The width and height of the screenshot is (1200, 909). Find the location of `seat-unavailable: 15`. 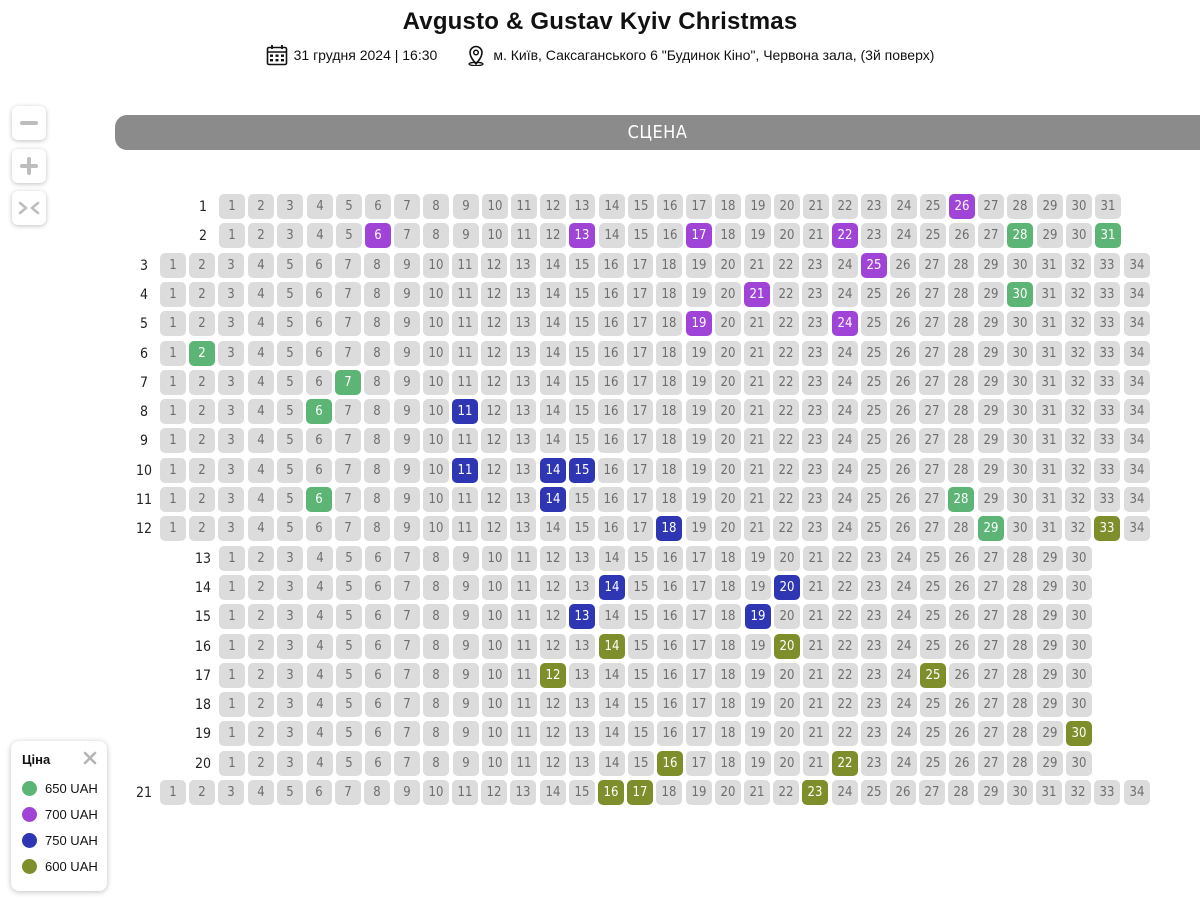

seat-unavailable: 15 is located at coordinates (582, 323).